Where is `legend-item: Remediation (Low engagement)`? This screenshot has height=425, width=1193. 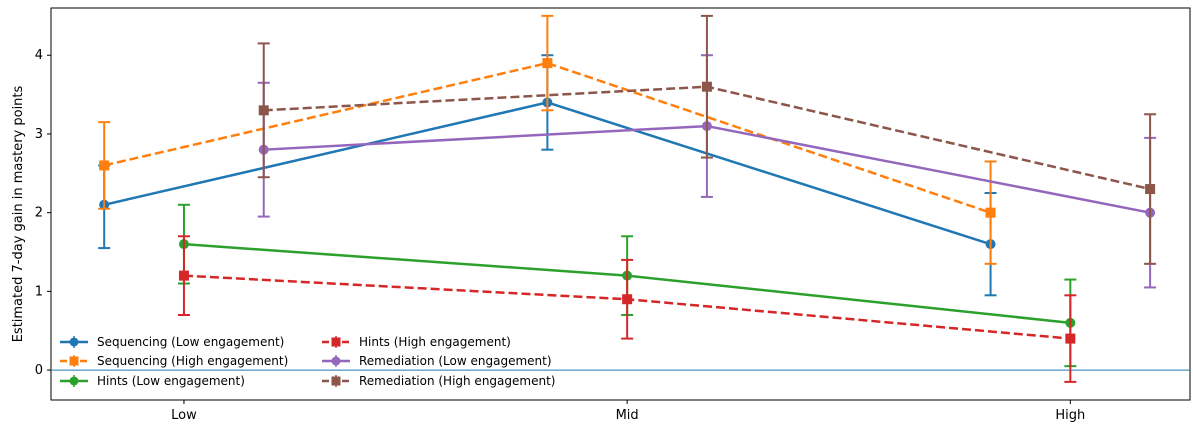 legend-item: Remediation (Low engagement) is located at coordinates (437, 361).